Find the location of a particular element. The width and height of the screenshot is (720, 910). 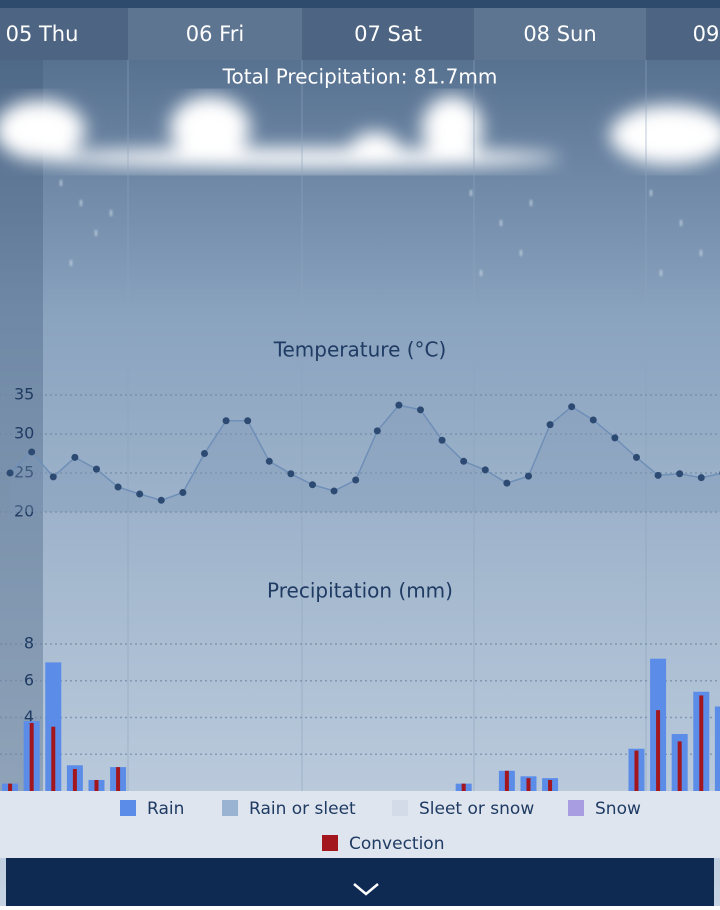

legend-label: Sleet or snow is located at coordinates (476, 809).